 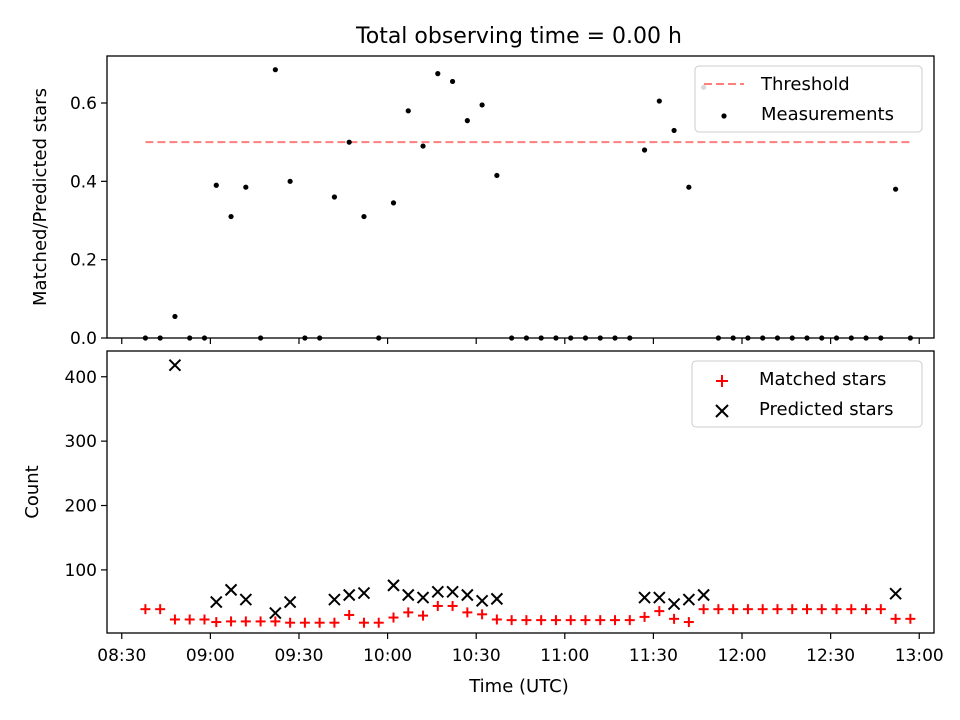 I want to click on bottom-y-ticks: 100 200 300 400, so click(x=86, y=474).